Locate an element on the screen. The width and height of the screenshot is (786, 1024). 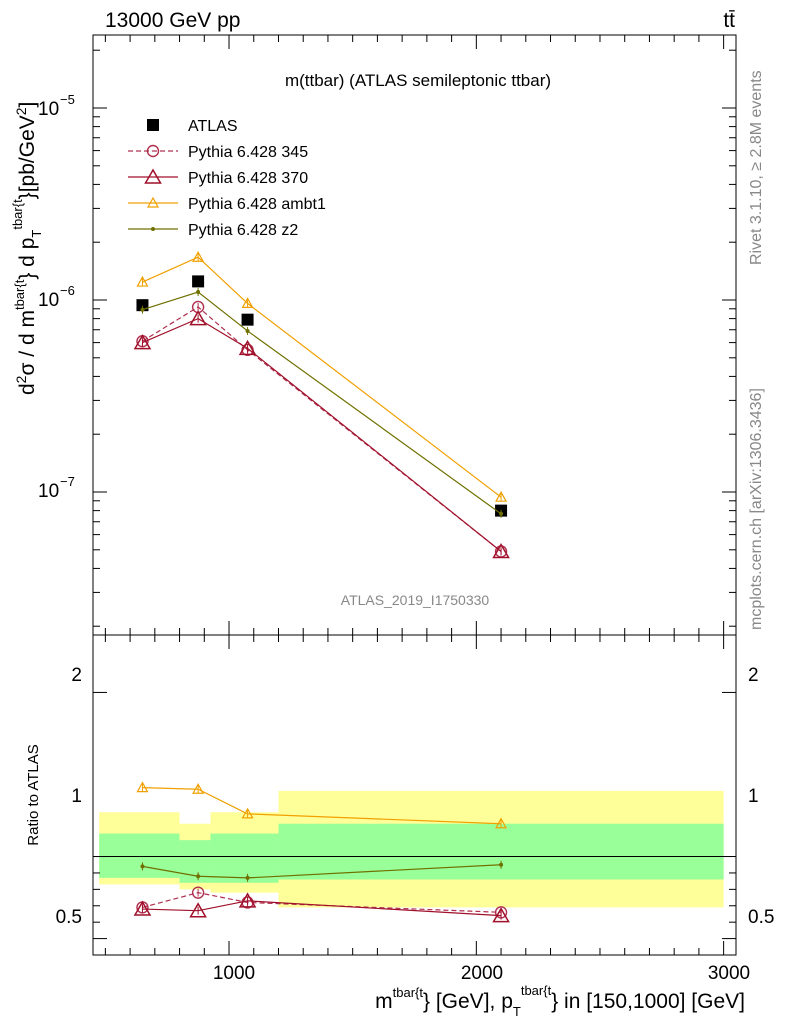
process-label: tt̄ is located at coordinates (729, 20).